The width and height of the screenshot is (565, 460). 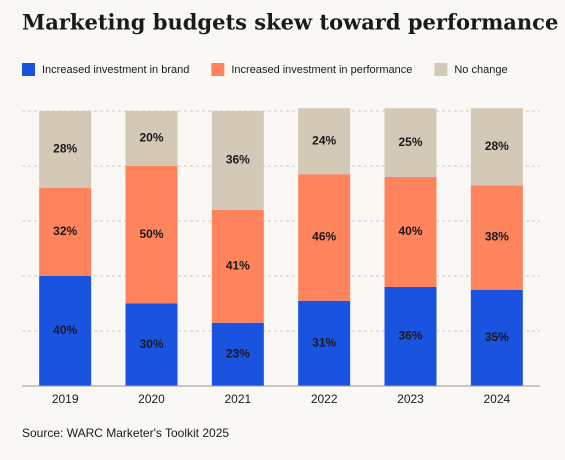 What do you see at coordinates (480, 70) in the screenshot?
I see `legend-label: No change` at bounding box center [480, 70].